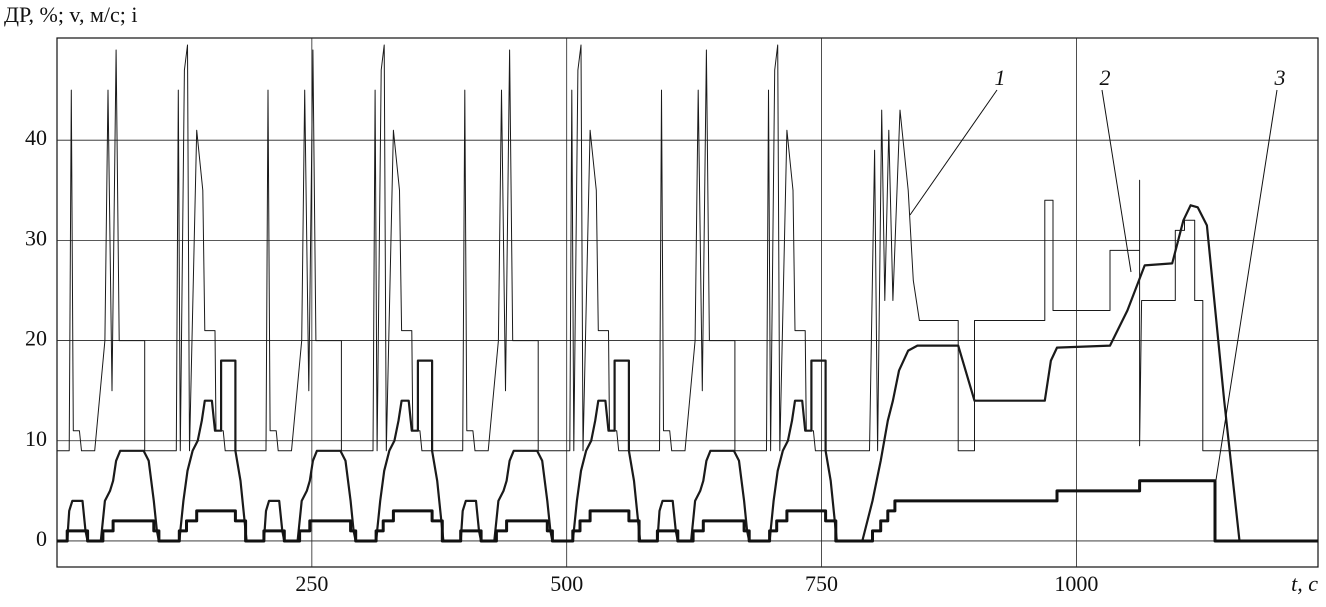  What do you see at coordinates (36, 137) in the screenshot?
I see `y-tick-label: 40` at bounding box center [36, 137].